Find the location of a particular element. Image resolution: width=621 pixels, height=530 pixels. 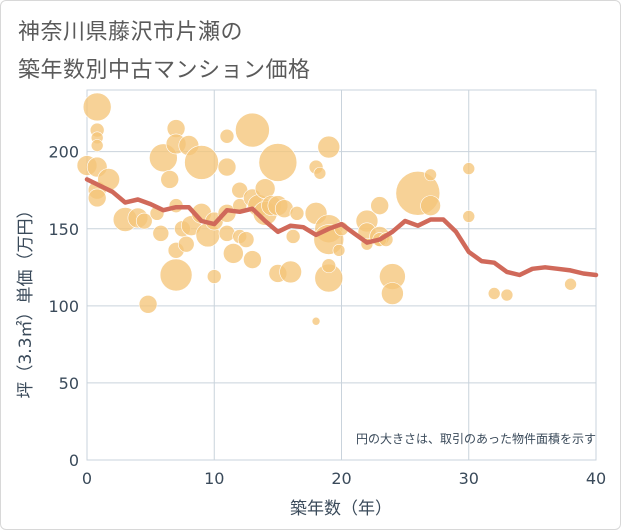

x-axis-label: 築年数（年） is located at coordinates (341, 509).